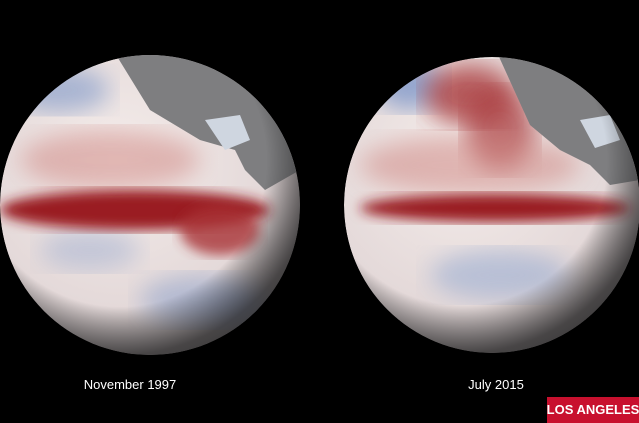 This screenshot has width=639, height=423. I want to click on badge-background, so click(593, 410).